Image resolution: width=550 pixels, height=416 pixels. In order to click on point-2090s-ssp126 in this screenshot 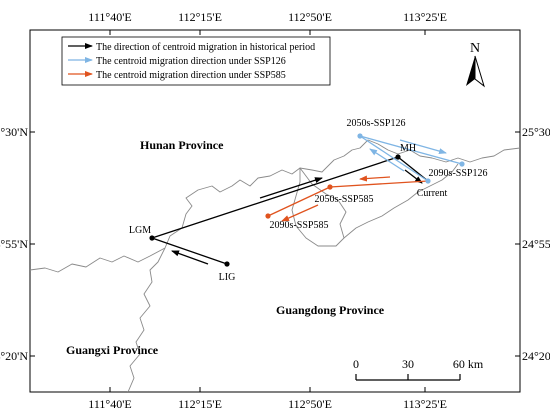, I will do `click(462, 164)`.